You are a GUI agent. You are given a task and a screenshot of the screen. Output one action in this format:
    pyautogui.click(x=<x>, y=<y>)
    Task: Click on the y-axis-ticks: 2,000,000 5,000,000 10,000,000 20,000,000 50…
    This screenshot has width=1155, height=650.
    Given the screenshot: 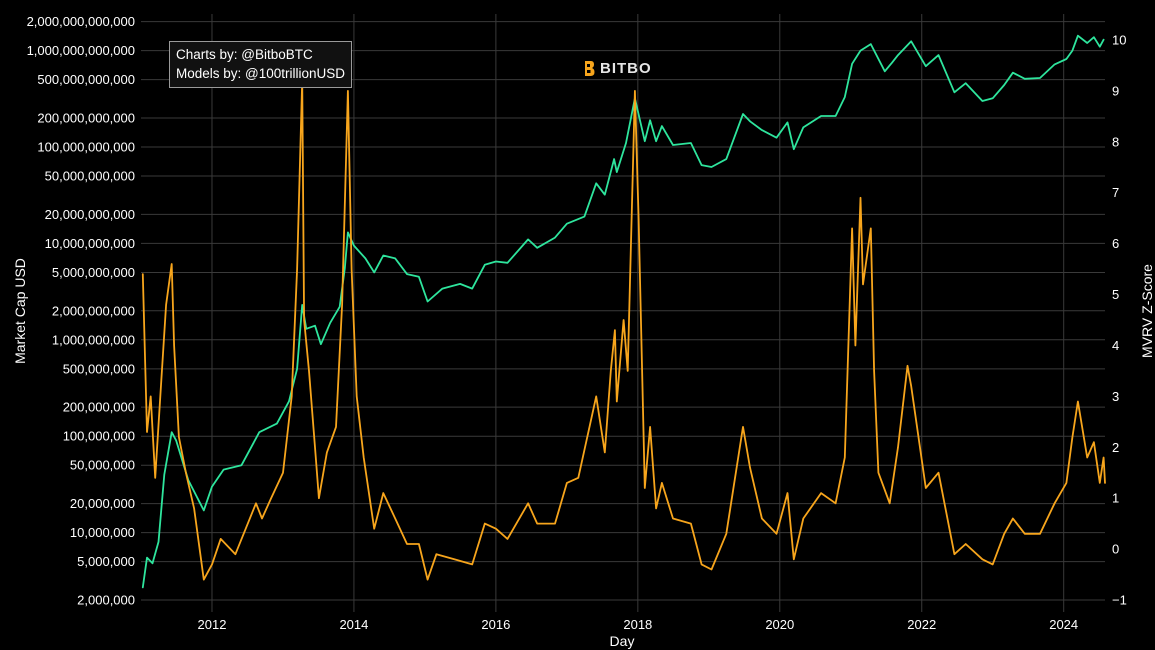 What is the action you would take?
    pyautogui.click(x=81, y=310)
    